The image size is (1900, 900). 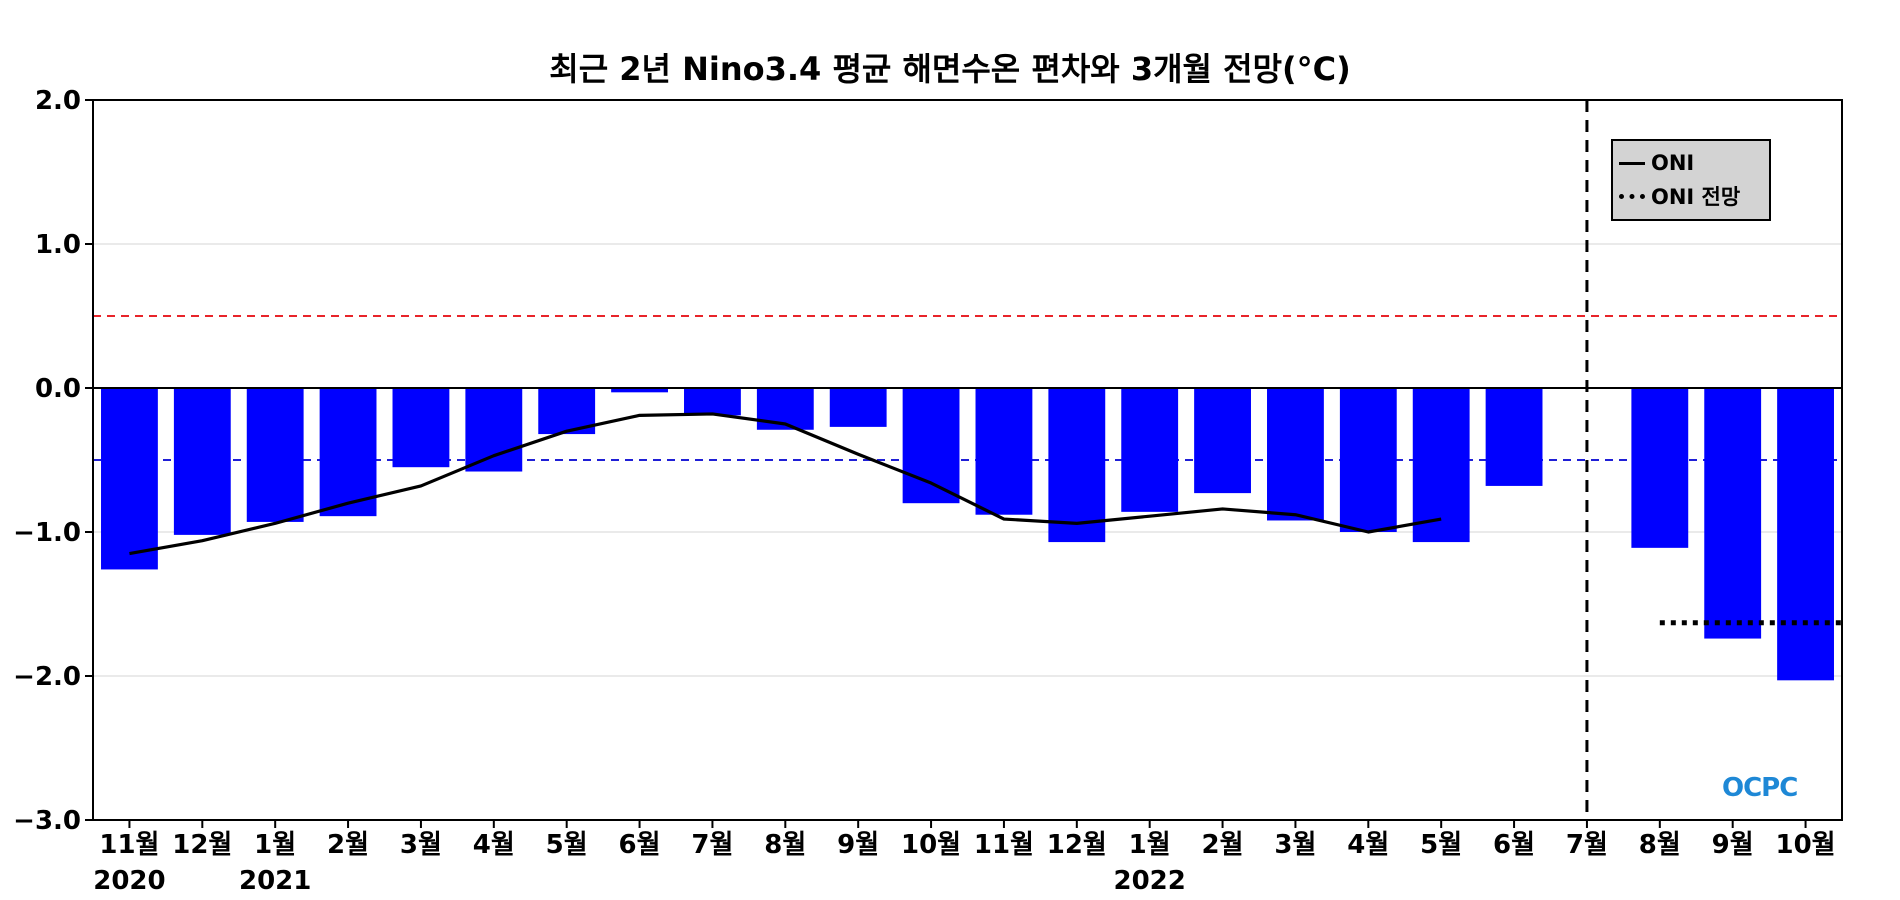 I want to click on legend: ONI ONI 전망, so click(x=1691, y=180).